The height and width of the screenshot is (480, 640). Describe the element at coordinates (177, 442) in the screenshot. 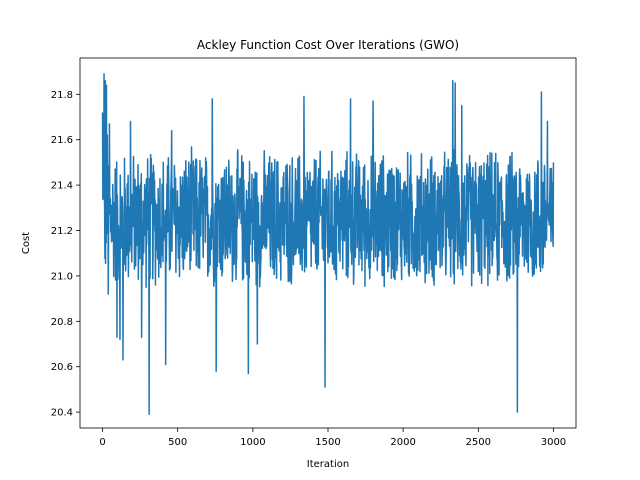

I see `x-tick-label: 500` at that location.